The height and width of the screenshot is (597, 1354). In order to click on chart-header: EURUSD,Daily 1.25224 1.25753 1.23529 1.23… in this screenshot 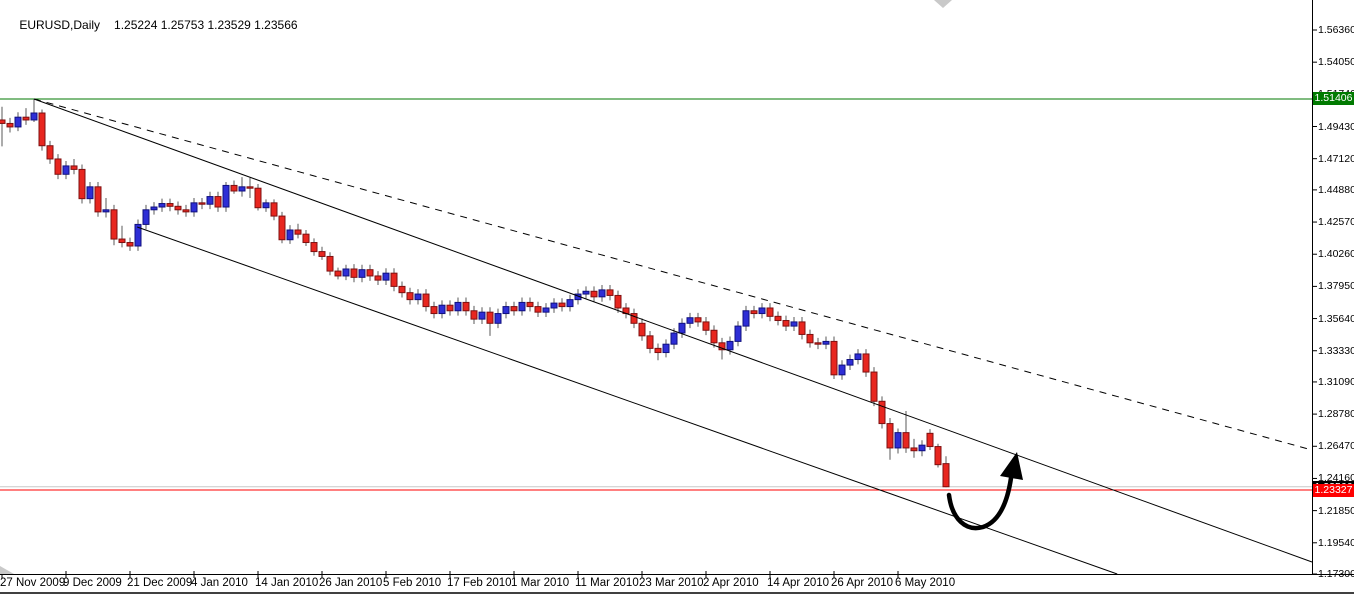, I will do `click(152, 25)`.